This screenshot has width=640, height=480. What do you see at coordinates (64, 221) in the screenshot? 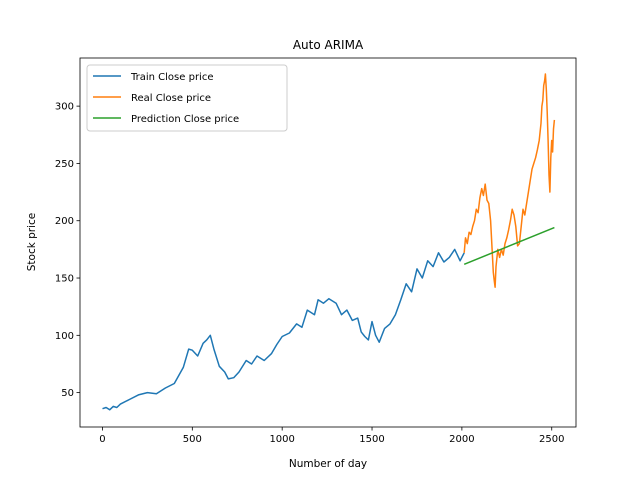
I see `y-tick-label: 200` at bounding box center [64, 221].